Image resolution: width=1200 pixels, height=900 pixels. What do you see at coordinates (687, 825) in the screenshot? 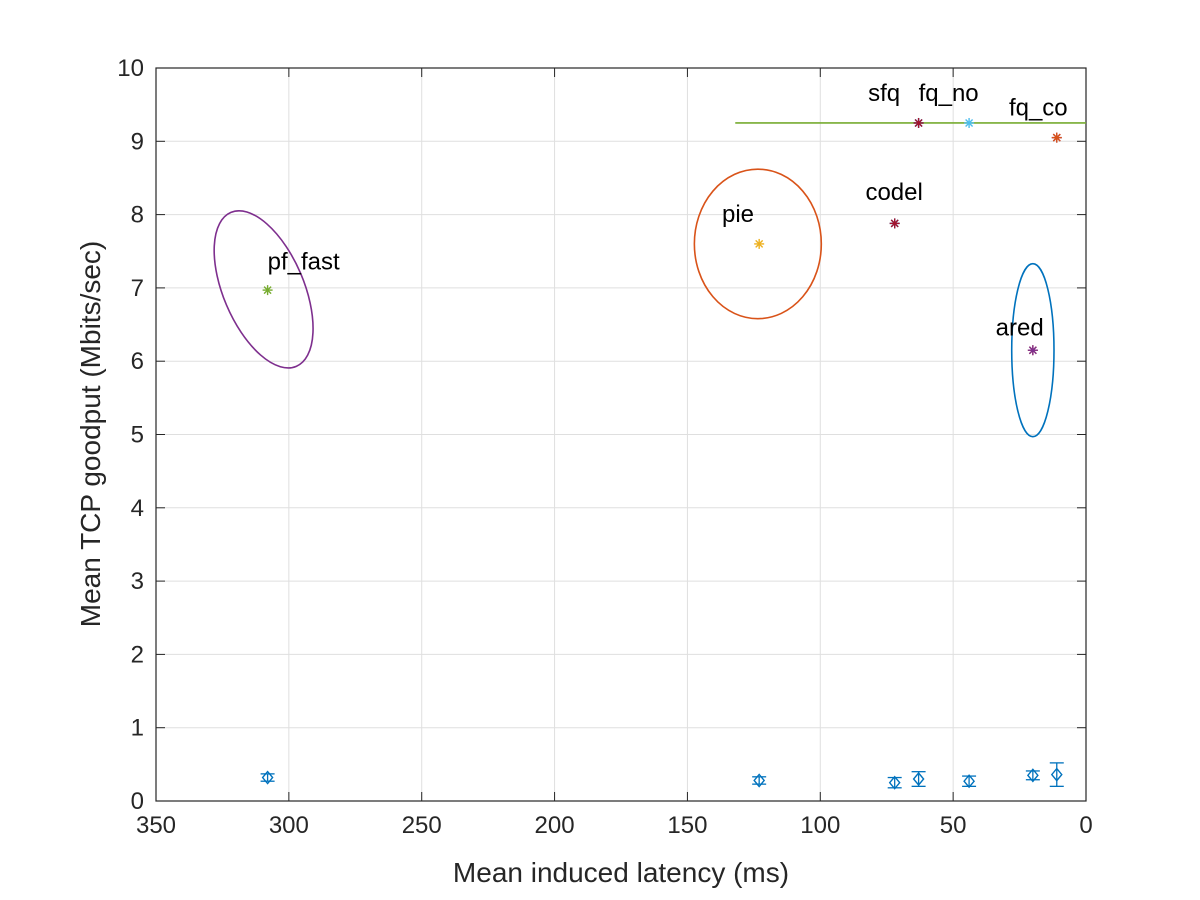
I see `x-tick-label: 150` at bounding box center [687, 825].